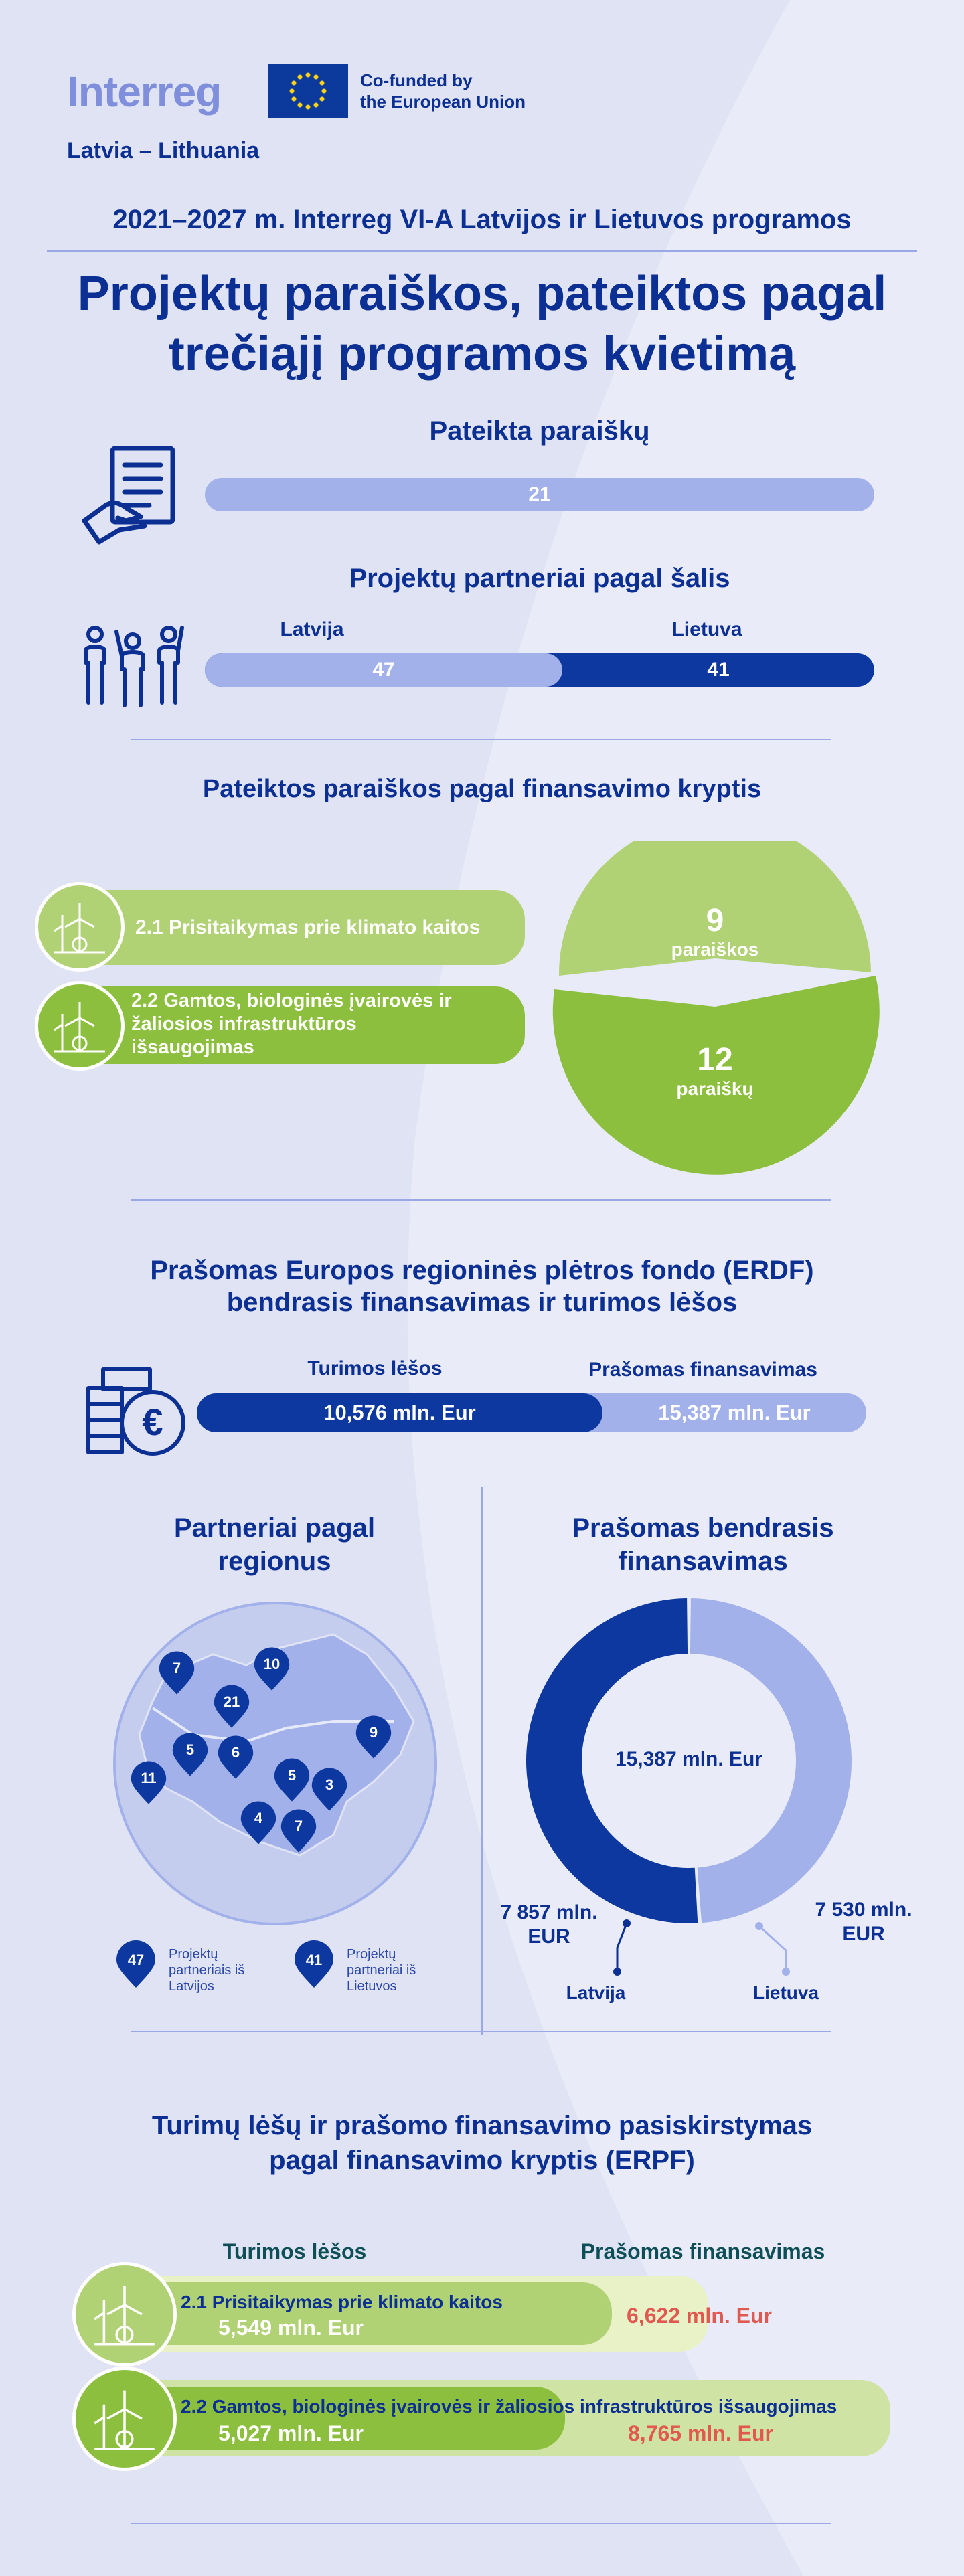 This screenshot has width=964, height=2576. What do you see at coordinates (482, 2160) in the screenshot?
I see `distribution-title-line2: pagal finansavimo kryptis (ERPF)` at bounding box center [482, 2160].